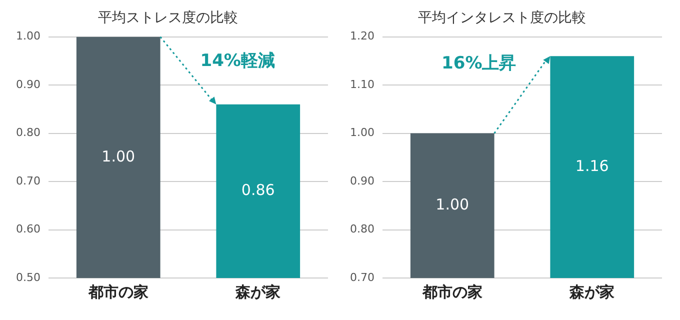 The width and height of the screenshot is (680, 320). I want to click on y-tick-label: 1.20, so click(362, 36).